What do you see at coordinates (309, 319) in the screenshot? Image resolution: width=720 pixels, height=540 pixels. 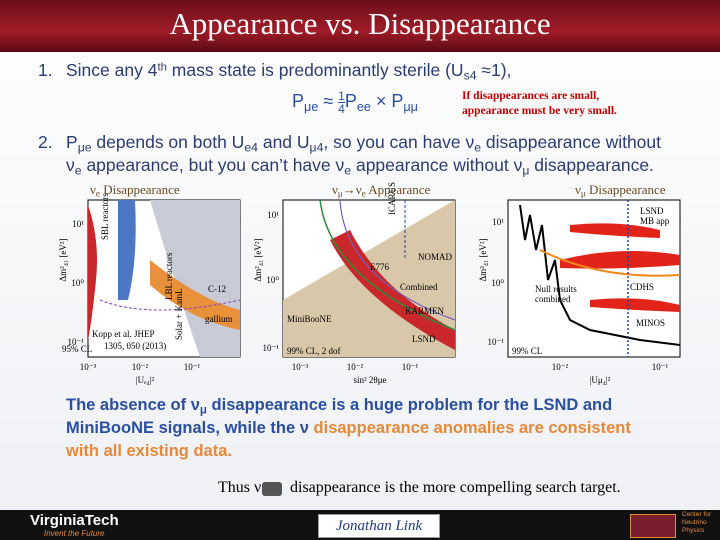 I see `plot-annotation: MiniBooNE` at bounding box center [309, 319].